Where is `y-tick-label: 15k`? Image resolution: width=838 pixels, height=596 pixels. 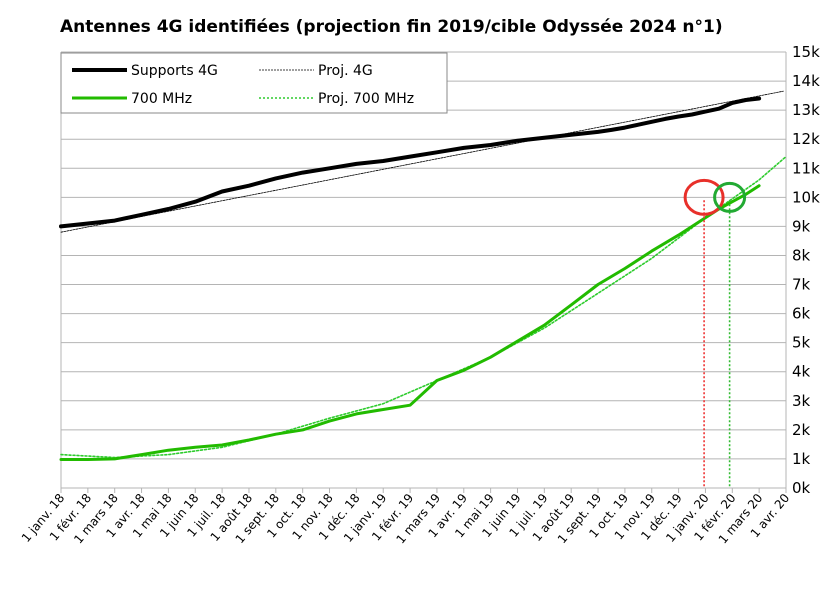
y-tick-label: 15k is located at coordinates (806, 52).